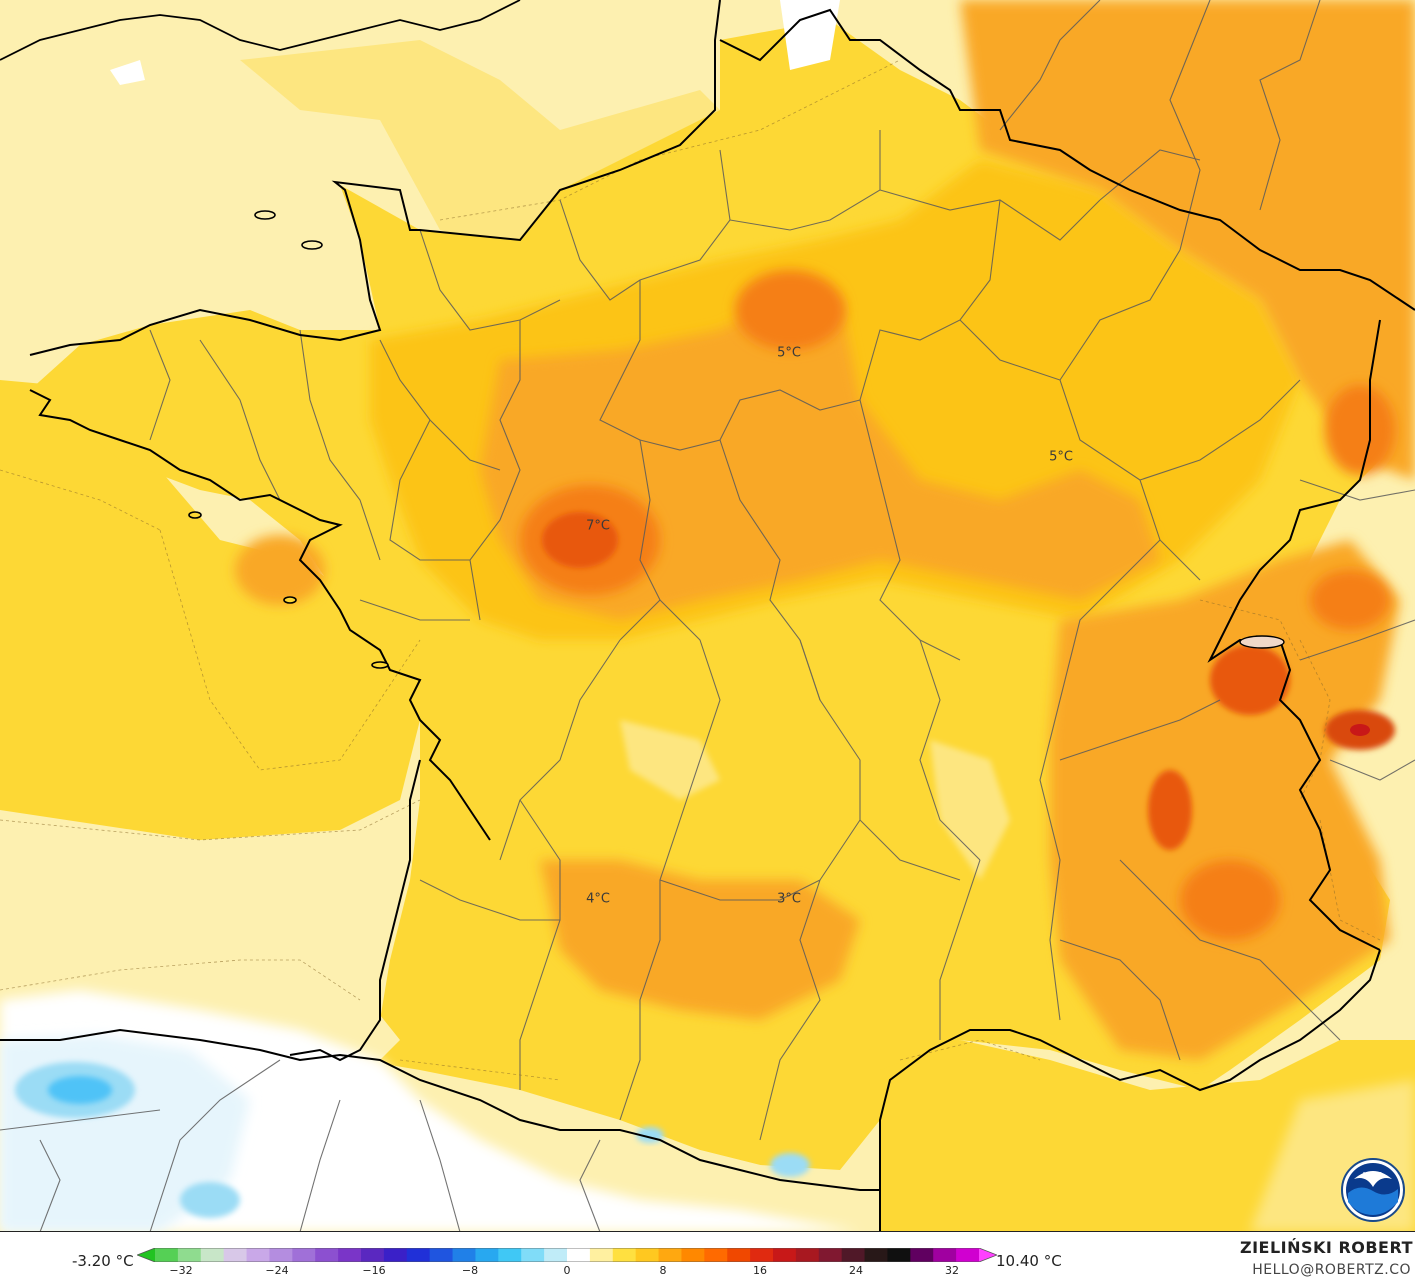  I want to click on legend-max-value: 10.40 °C, so click(1029, 1261).